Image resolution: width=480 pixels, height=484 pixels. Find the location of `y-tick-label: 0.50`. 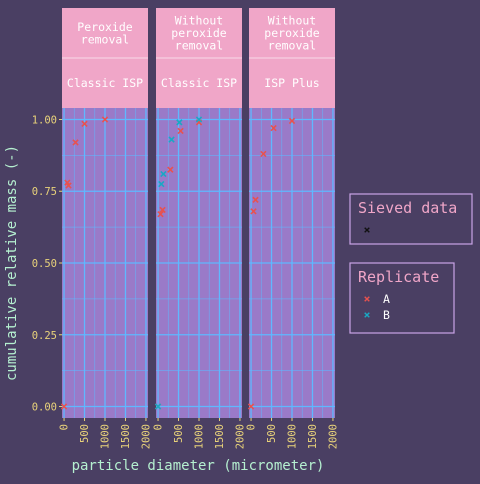

y-tick-label: 0.50 is located at coordinates (44, 264).